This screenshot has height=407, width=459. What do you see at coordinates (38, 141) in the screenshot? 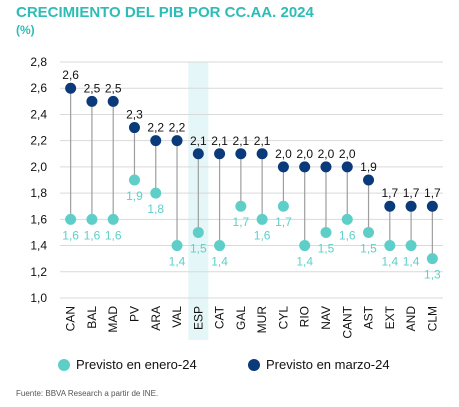
I see `y-tick-label: 2,2` at bounding box center [38, 141].